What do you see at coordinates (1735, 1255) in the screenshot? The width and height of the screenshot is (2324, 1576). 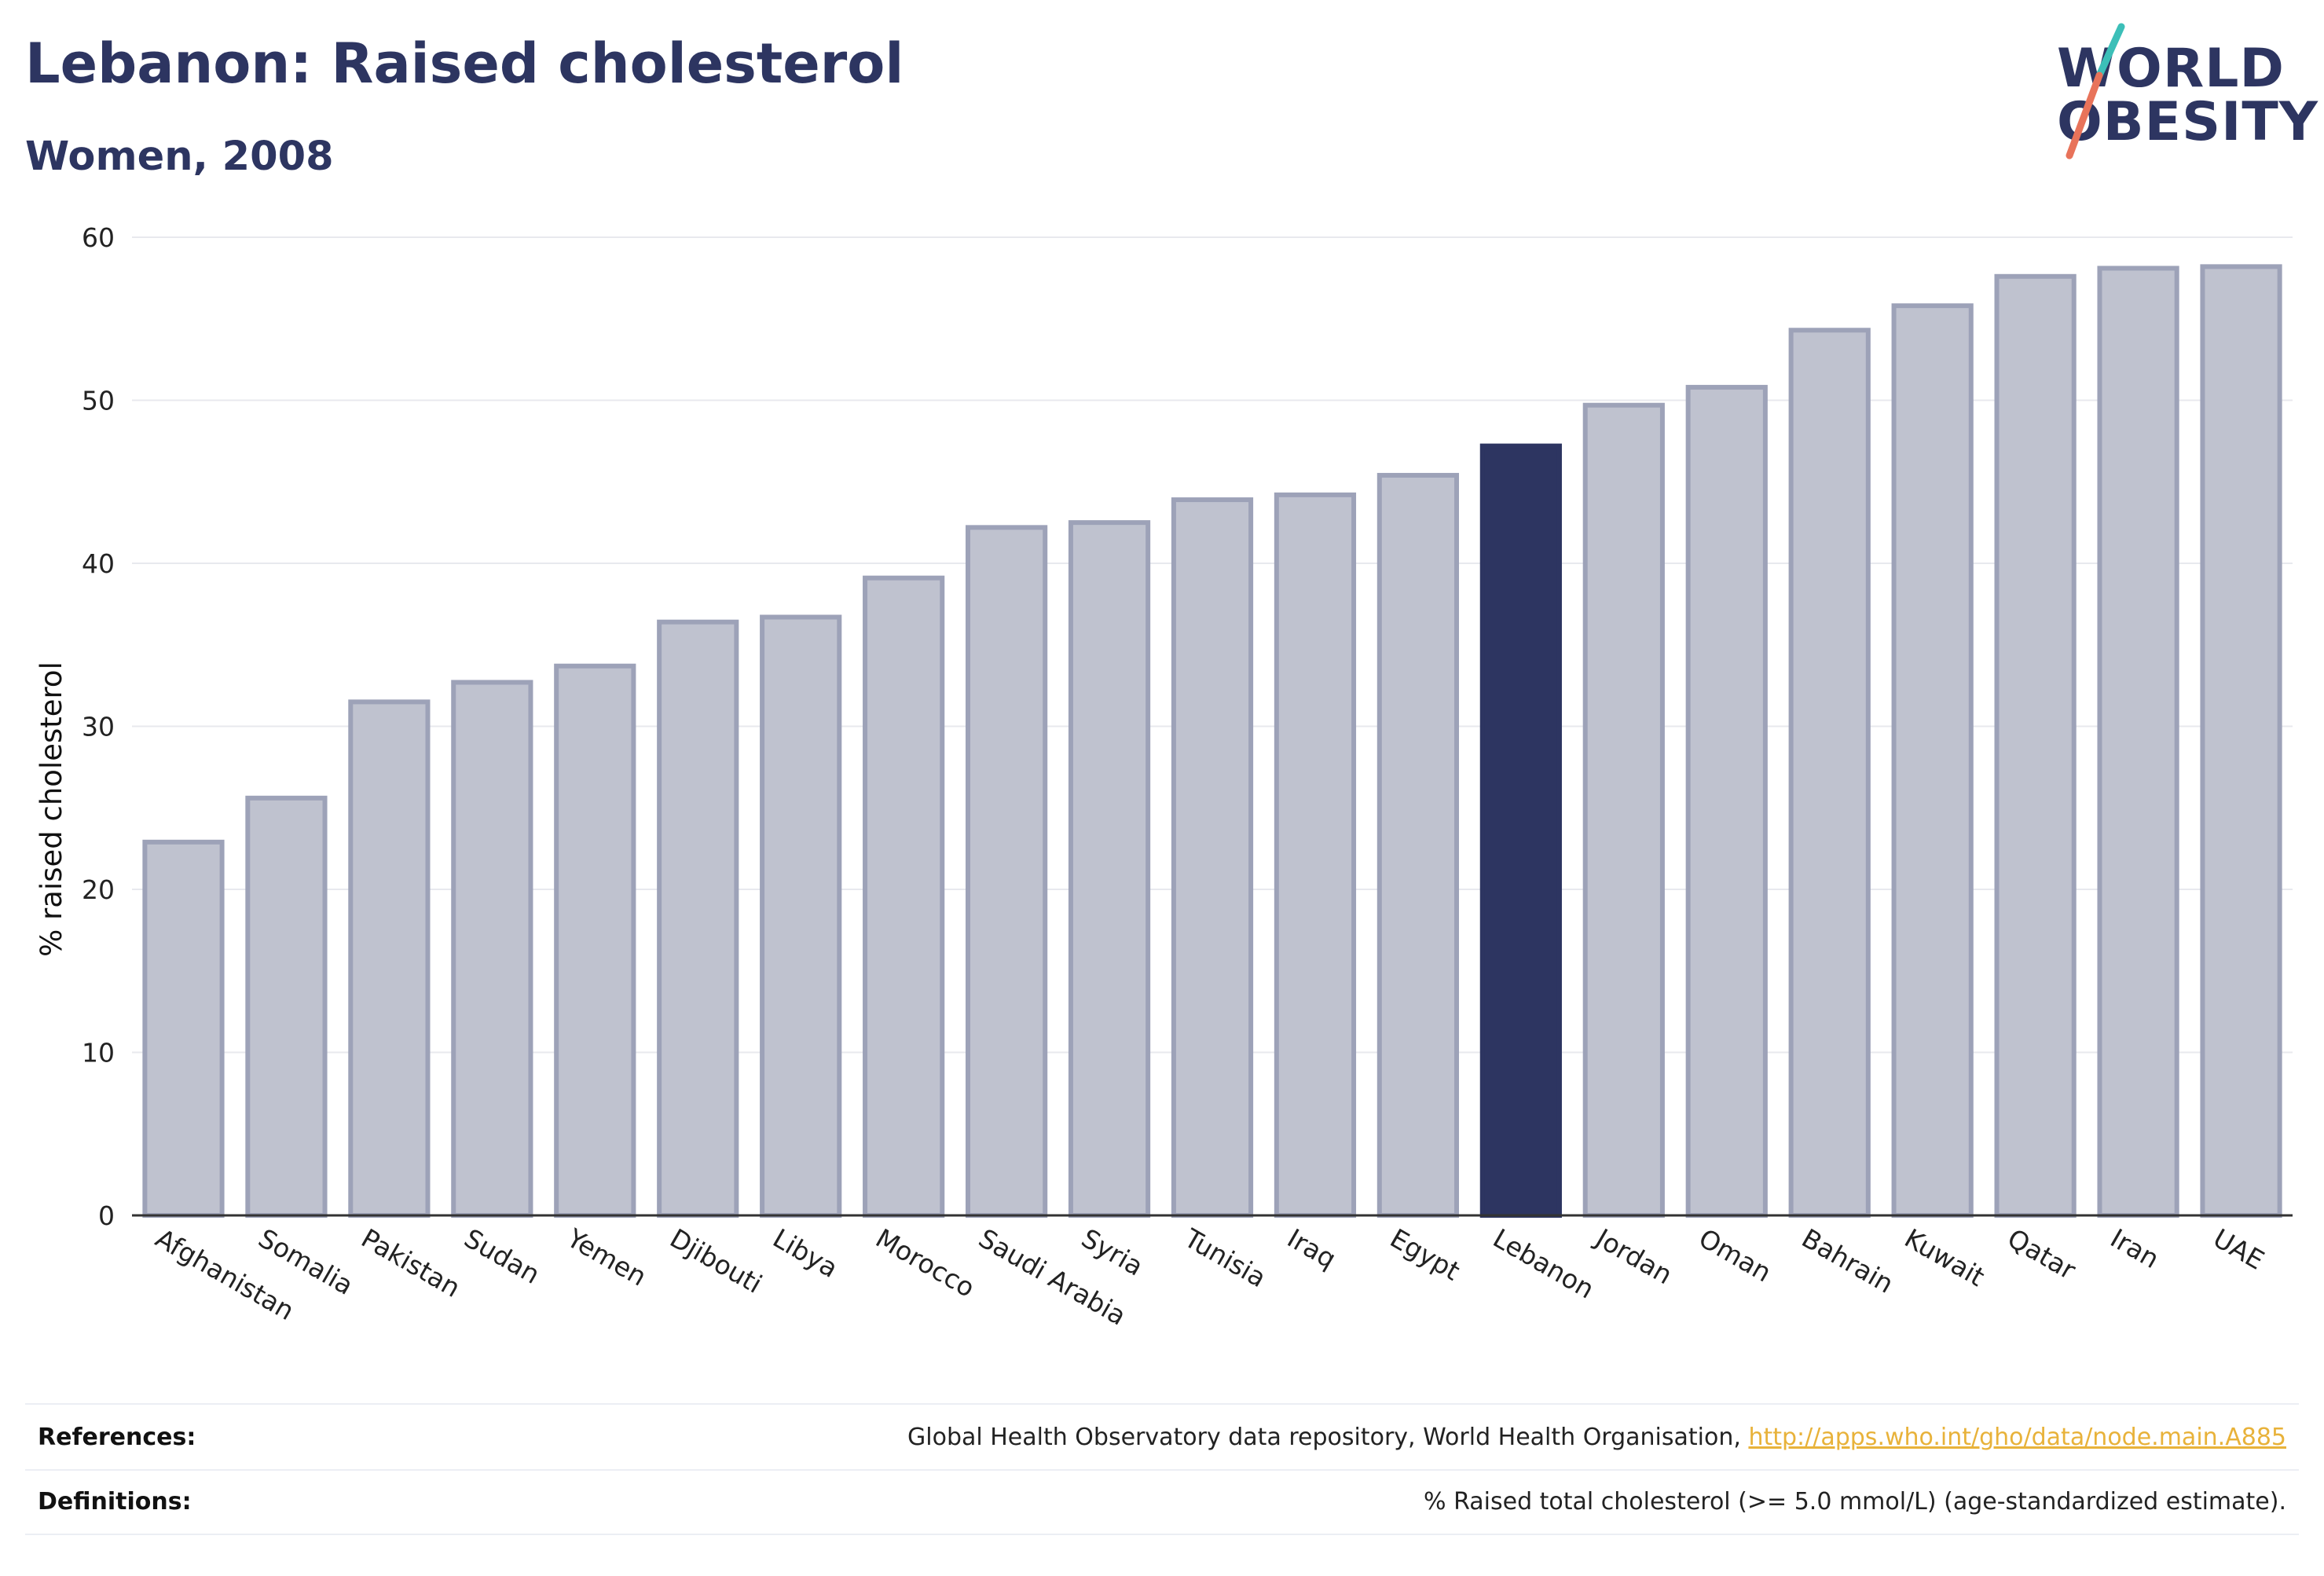 I see `x-tick-label: Oman` at bounding box center [1735, 1255].